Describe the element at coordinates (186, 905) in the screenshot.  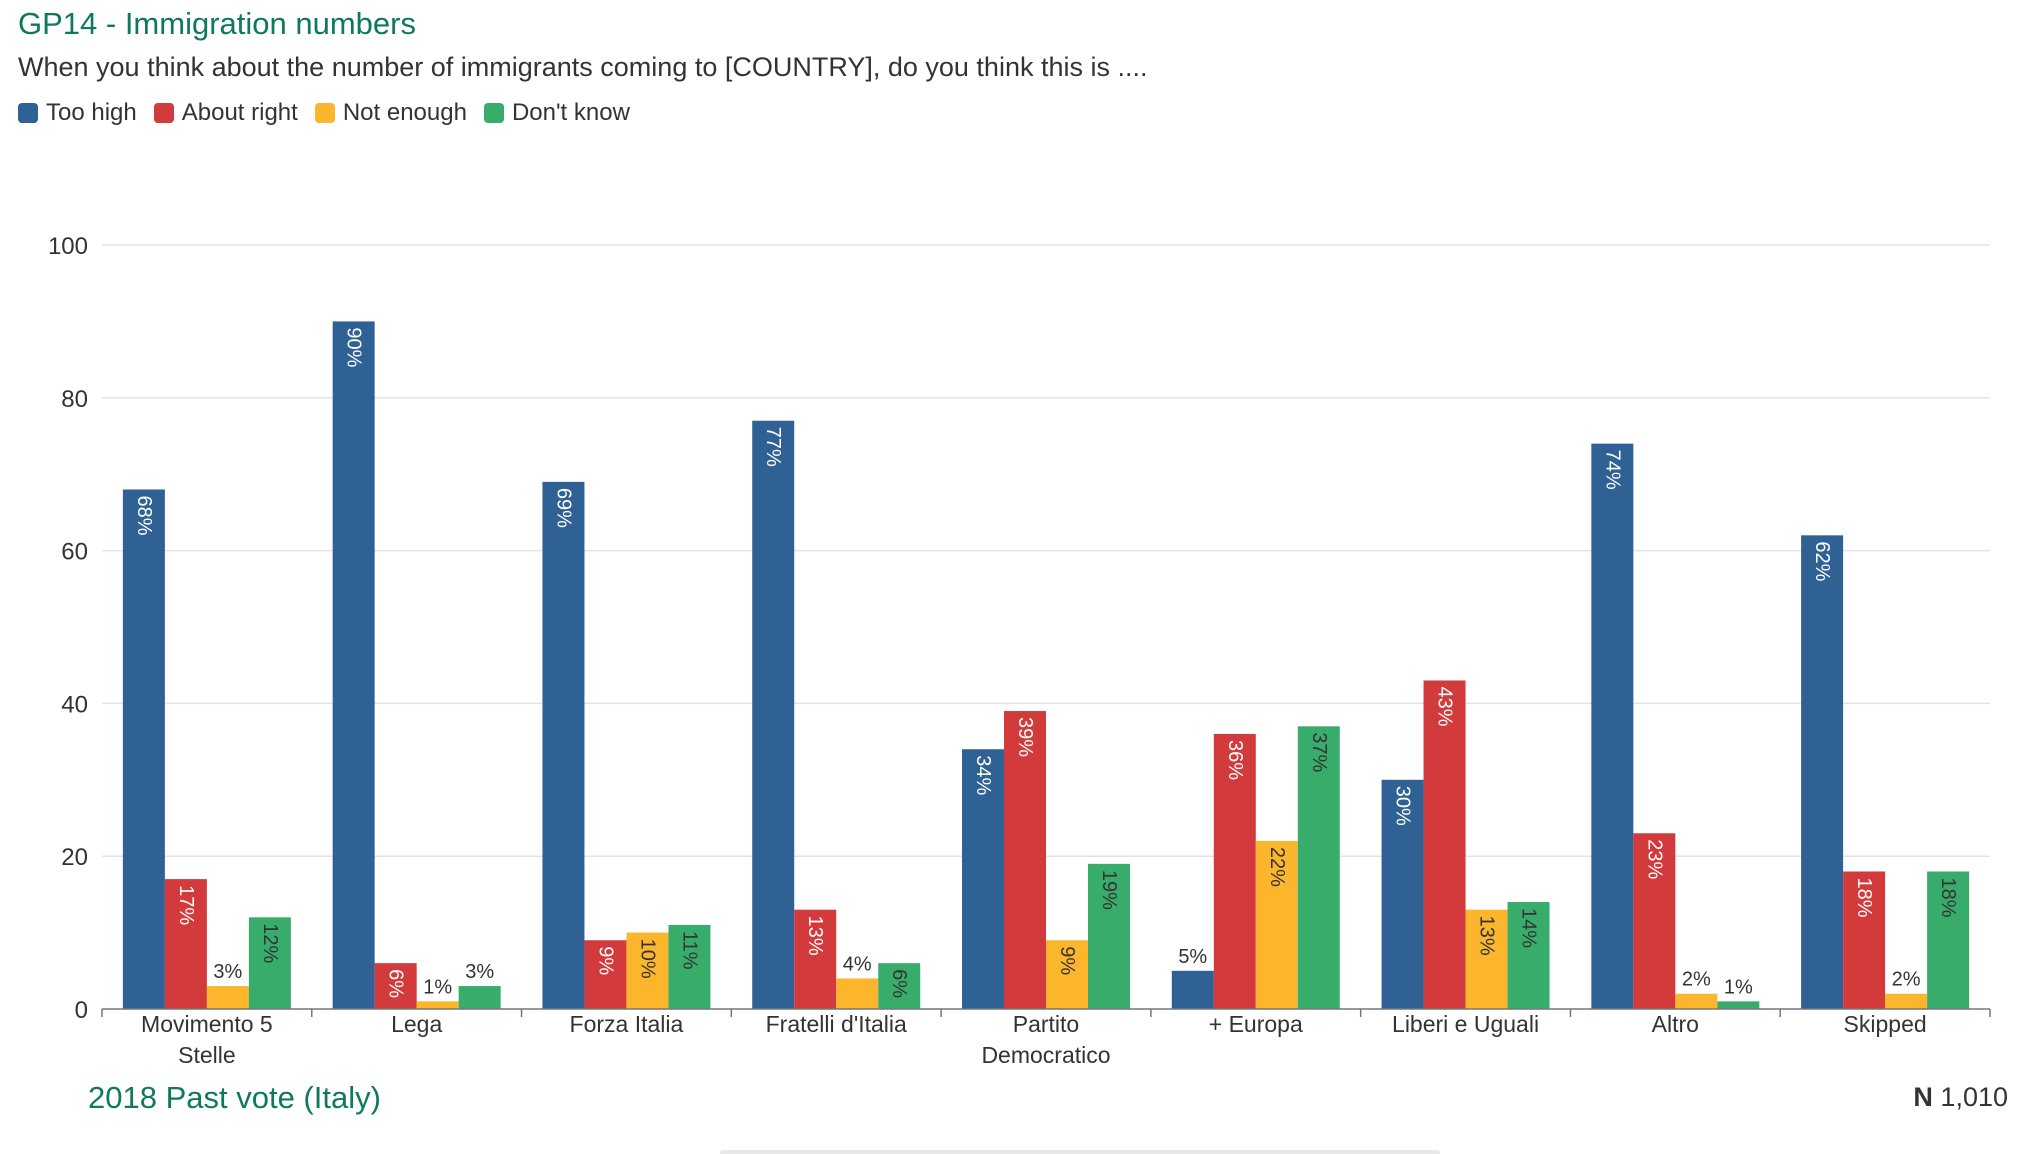
I see `data-label: 17%` at that location.